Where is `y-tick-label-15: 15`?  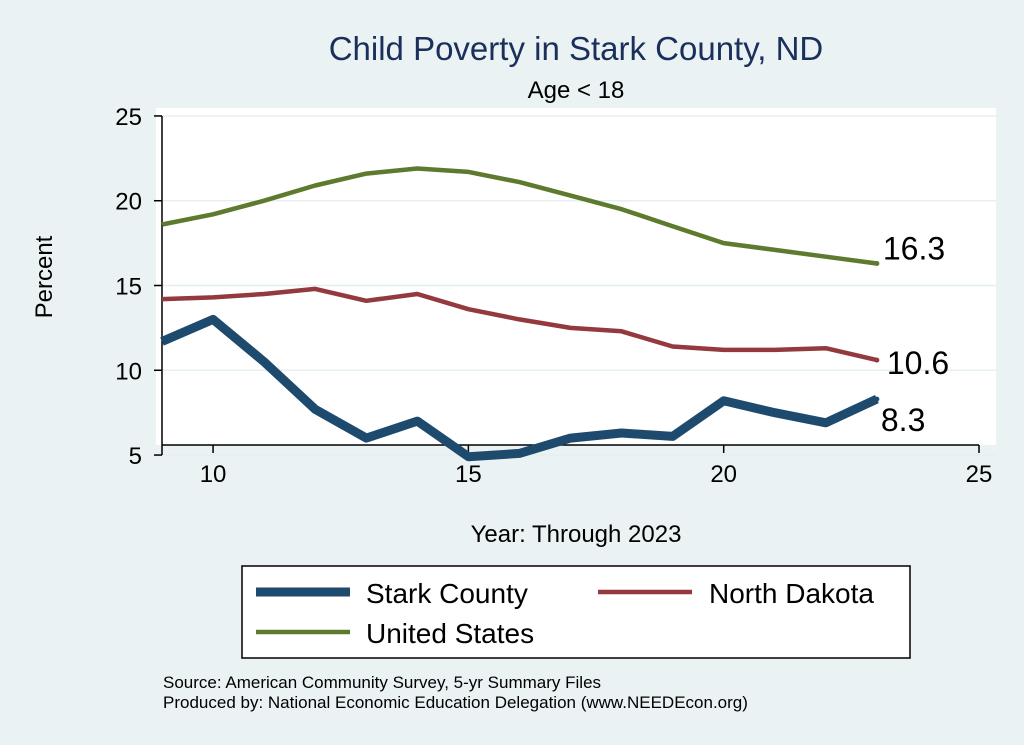 y-tick-label-15: 15 is located at coordinates (128, 287).